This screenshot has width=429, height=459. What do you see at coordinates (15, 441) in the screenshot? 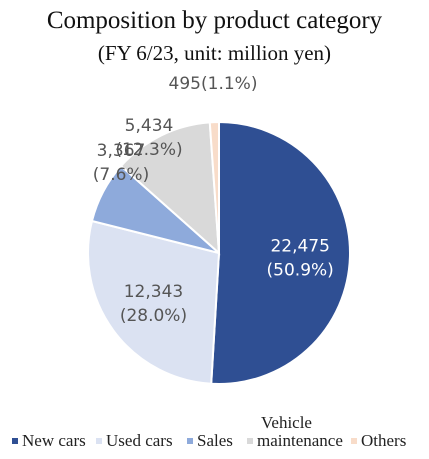
I see `legend-swatch-new-cars` at bounding box center [15, 441].